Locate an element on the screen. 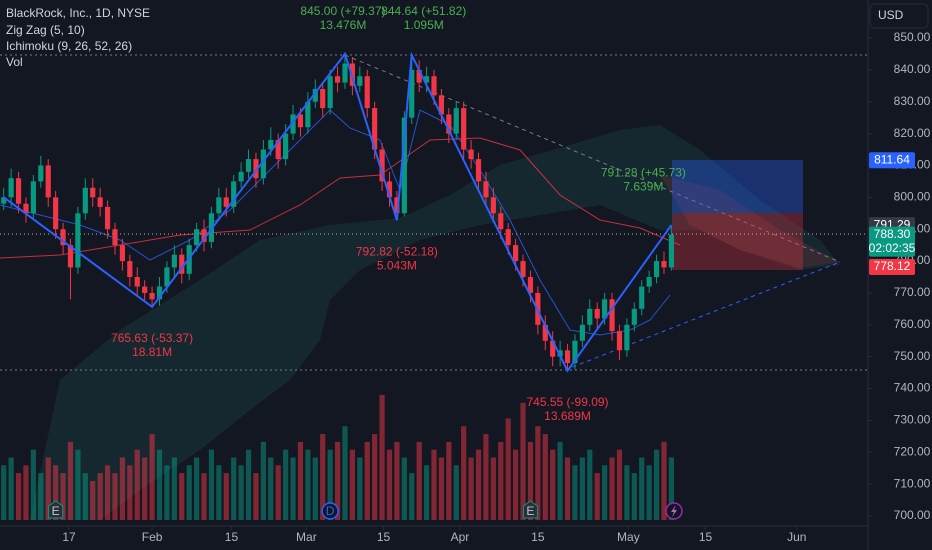 Image resolution: width=932 pixels, height=550 pixels. x-tick-label: May is located at coordinates (628, 537).